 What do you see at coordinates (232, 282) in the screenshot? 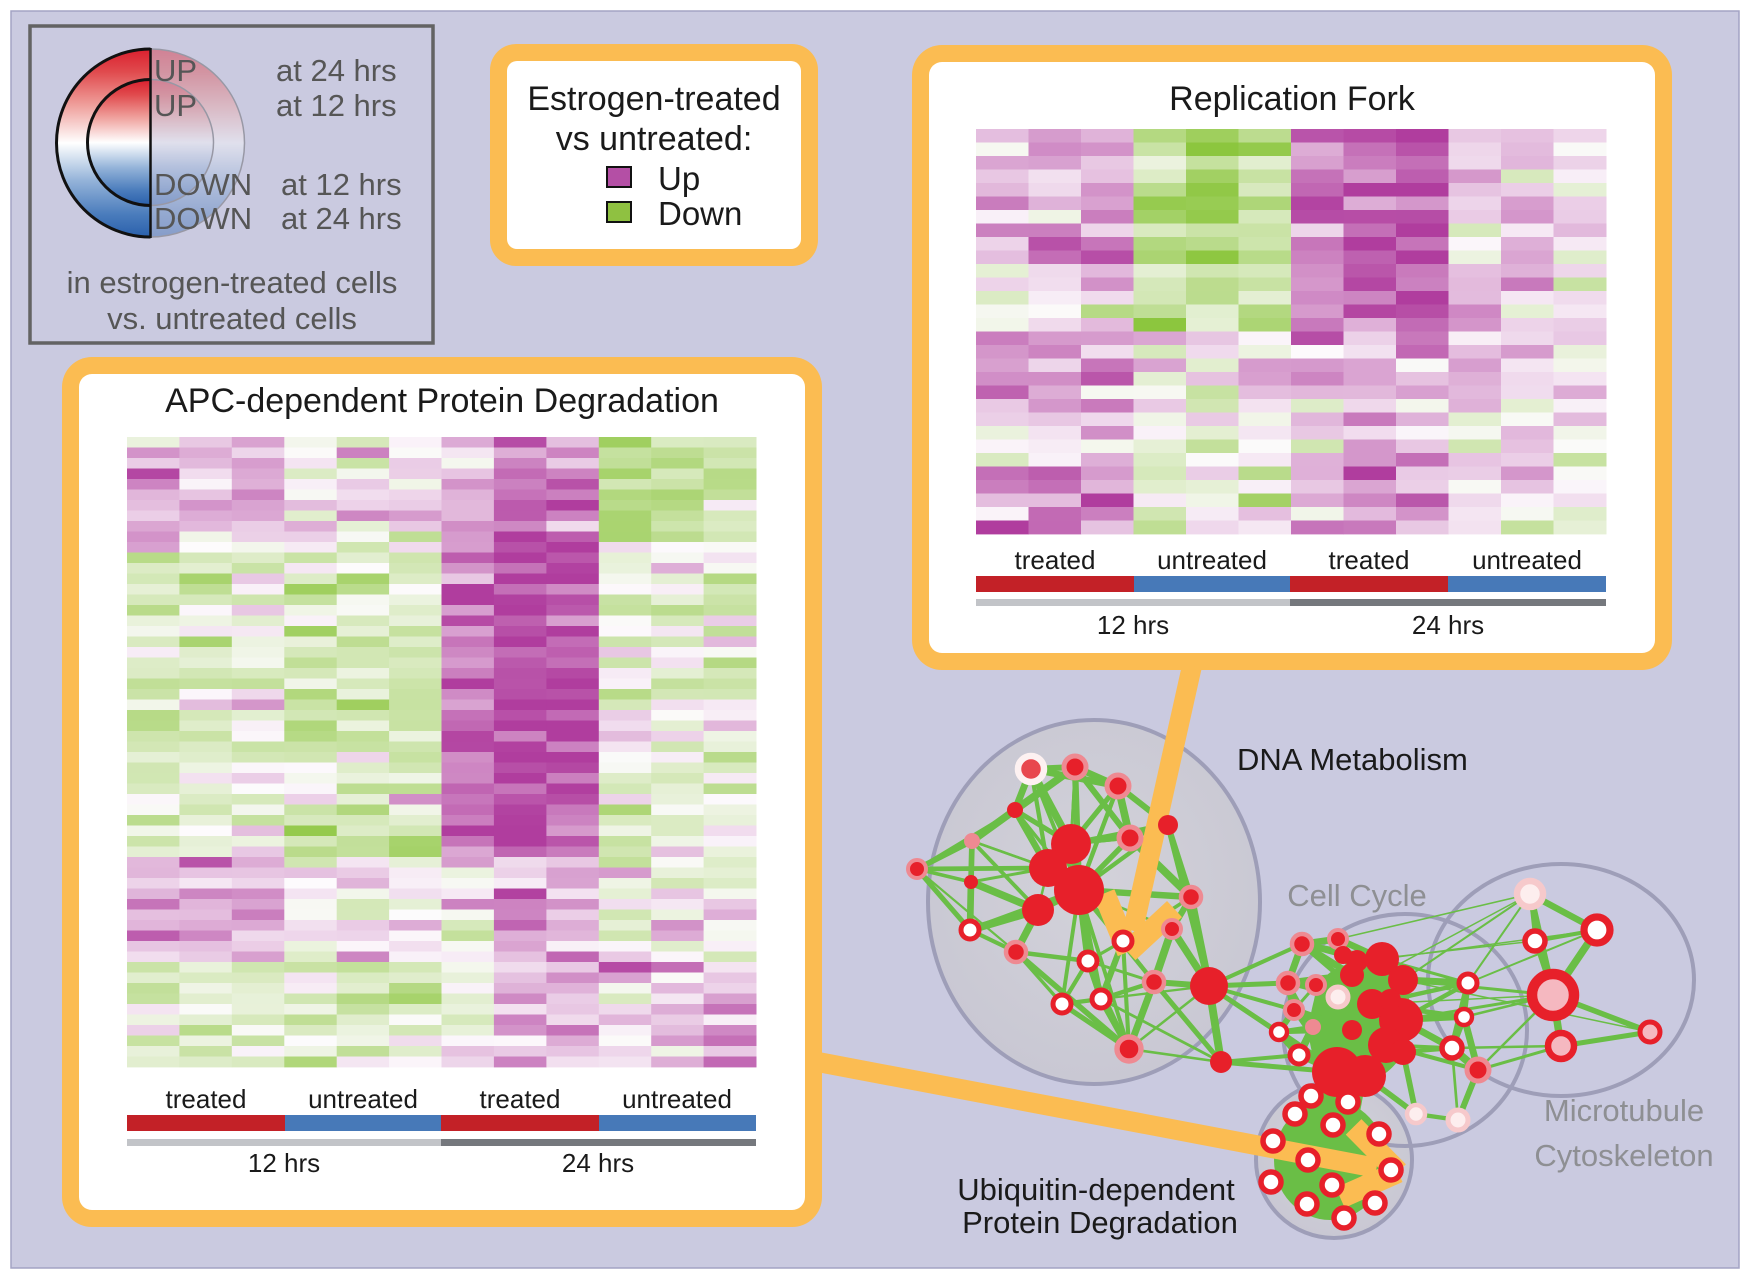
I see `svg-text: in estrogen-treated cells` at bounding box center [232, 282].